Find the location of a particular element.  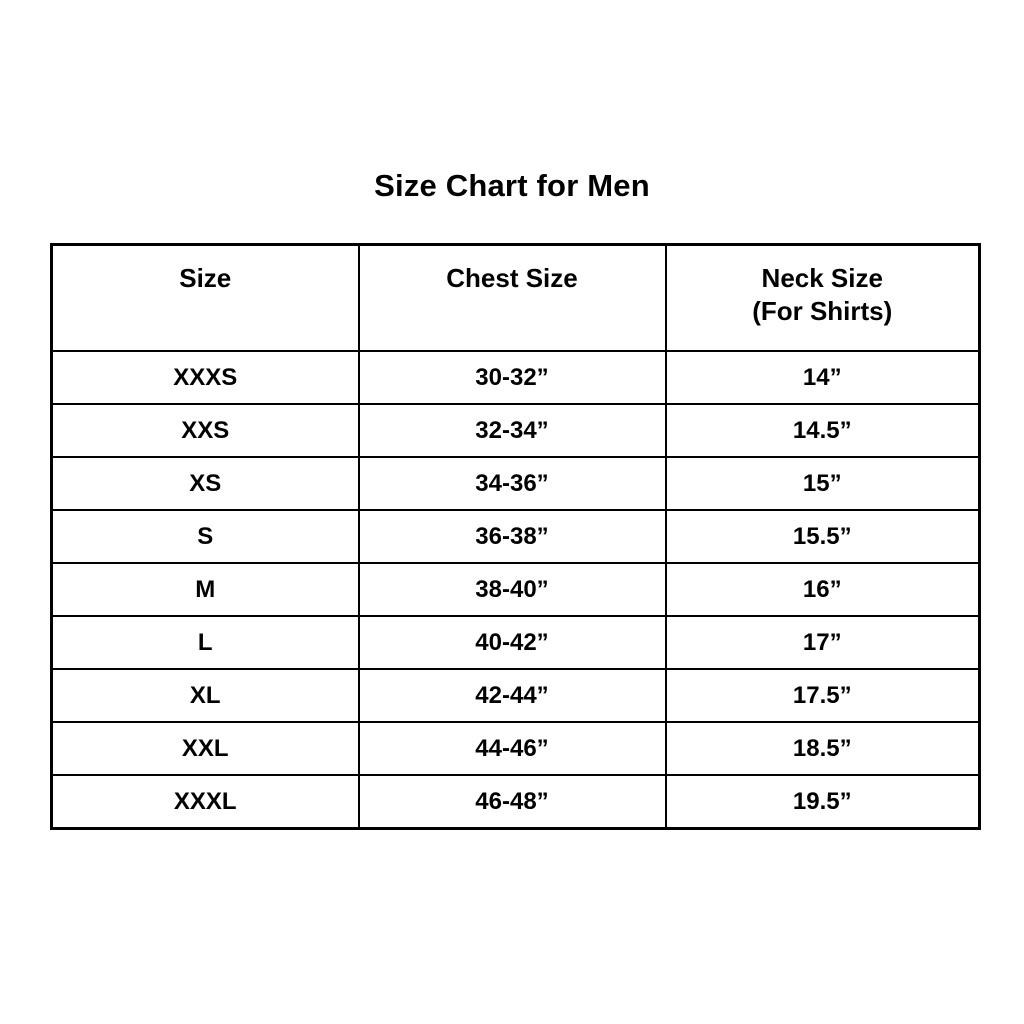

table-header-row: Size Chest Size Neck Size (For Shirts) is located at coordinates (515, 297).